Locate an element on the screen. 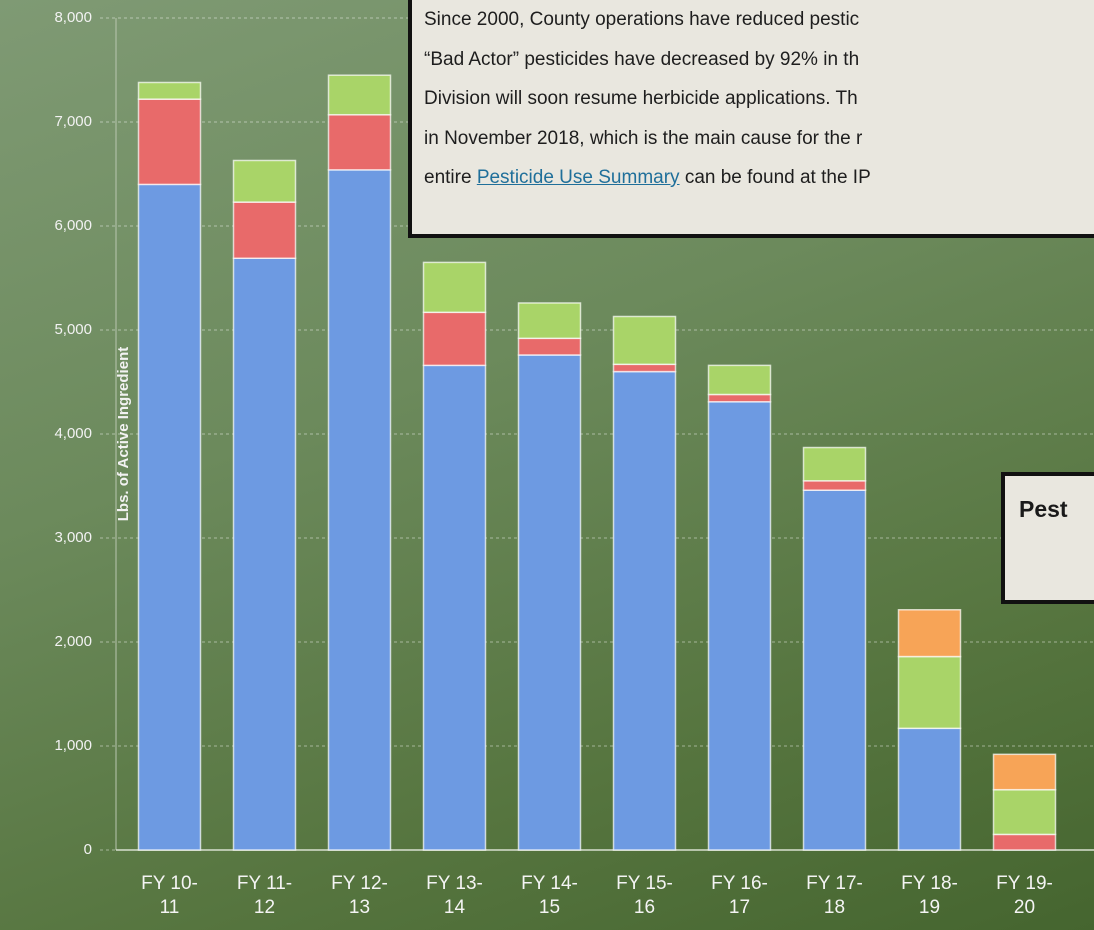 Image resolution: width=1094 pixels, height=930 pixels. x-tick-label: FY 17-18 is located at coordinates (834, 895).